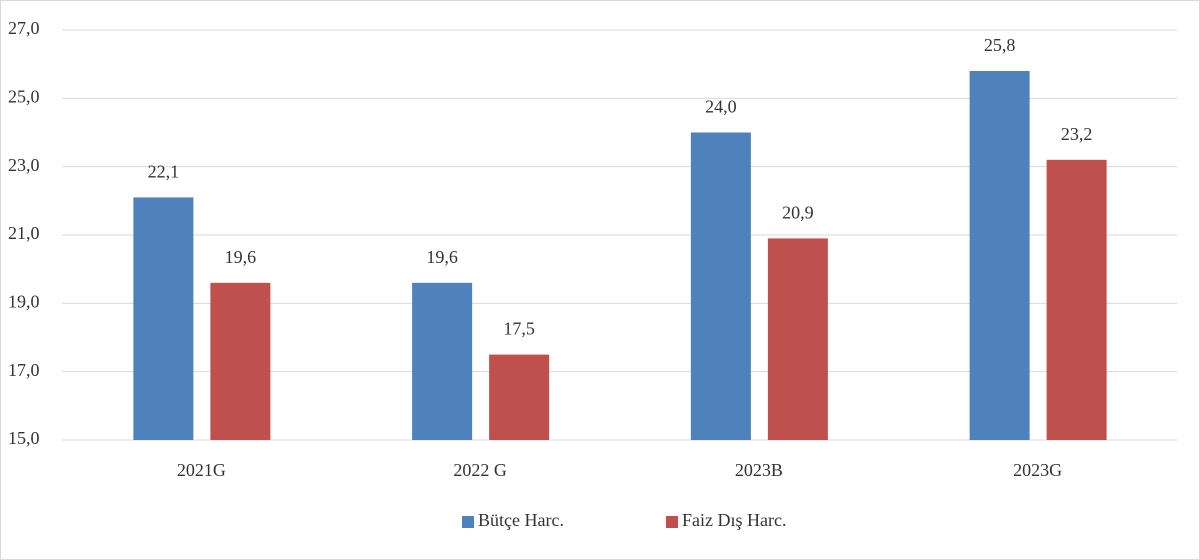 The height and width of the screenshot is (560, 1200). What do you see at coordinates (24, 165) in the screenshot?
I see `y-tick-label: 23,0` at bounding box center [24, 165].